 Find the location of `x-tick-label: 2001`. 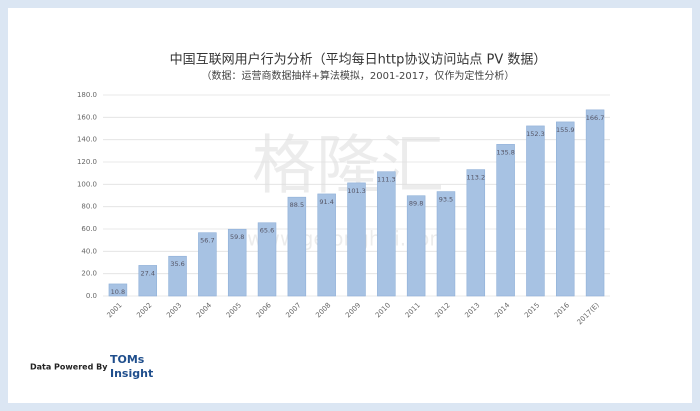

x-tick-label: 2001 is located at coordinates (114, 310).